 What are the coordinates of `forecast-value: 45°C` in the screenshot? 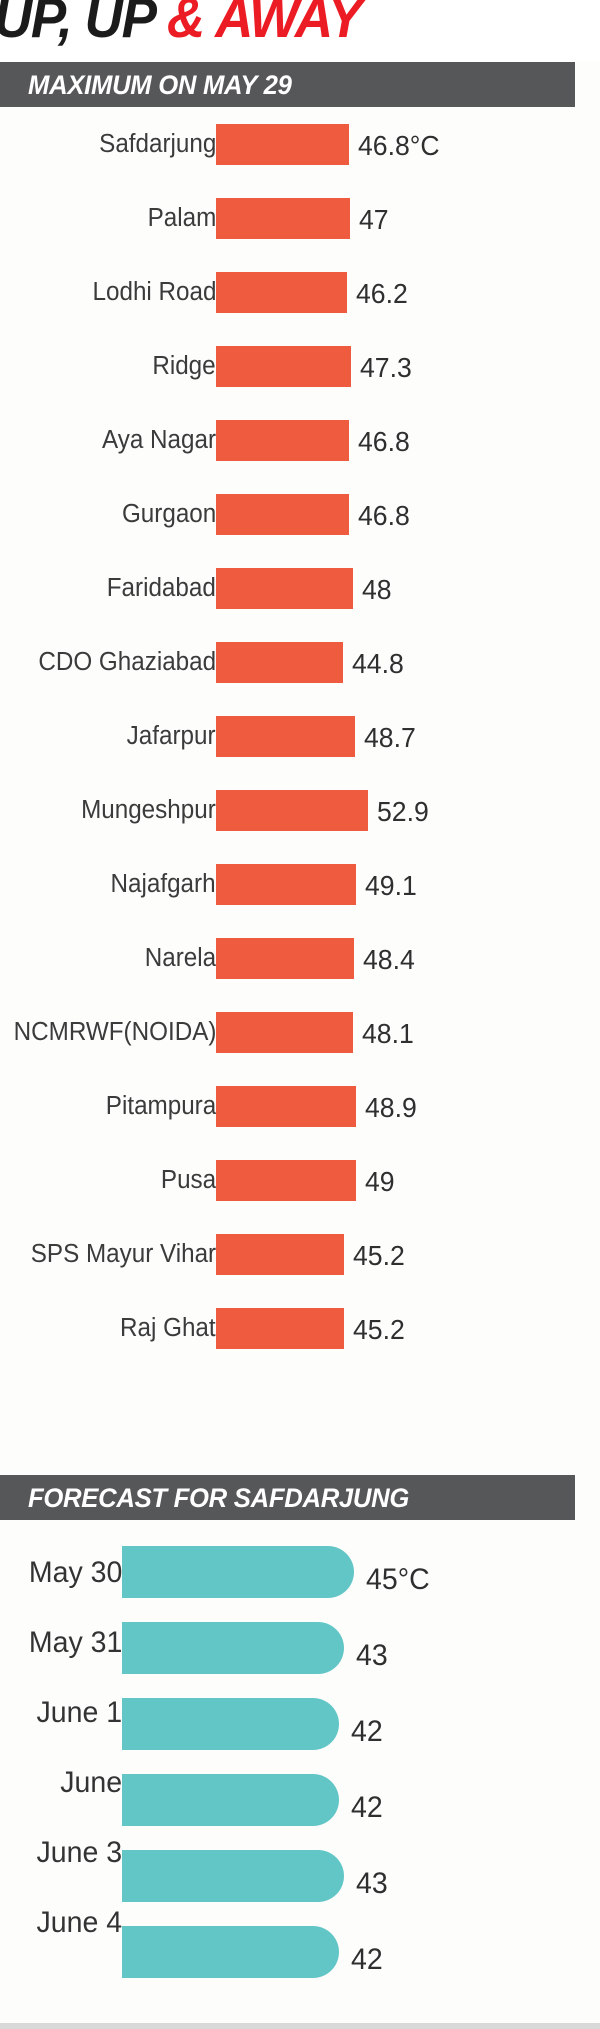 It's located at (398, 1579).